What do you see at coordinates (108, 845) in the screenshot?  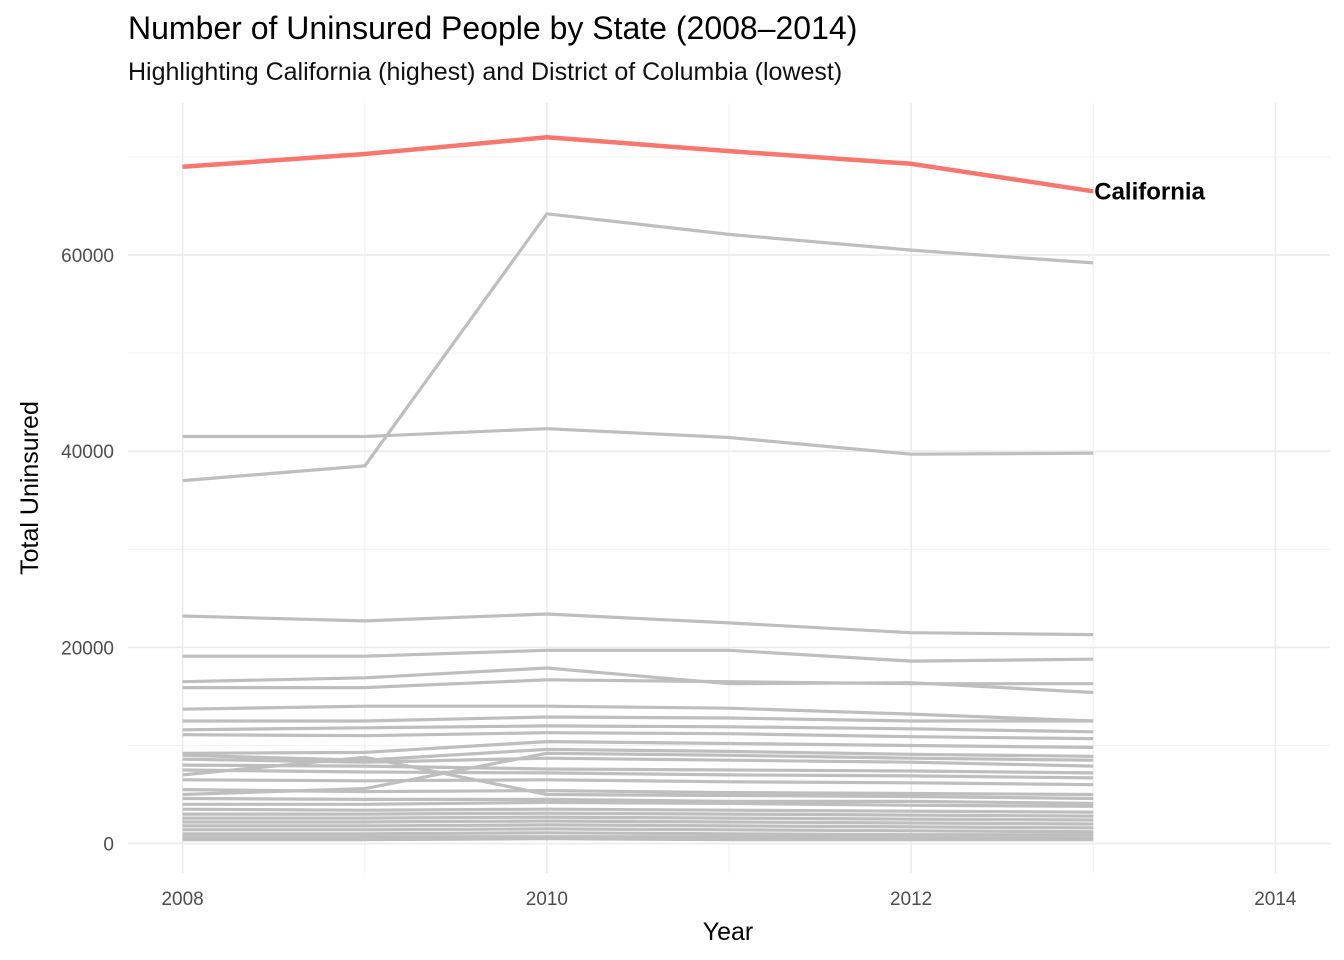 I see `y-tick-label: 0` at bounding box center [108, 845].